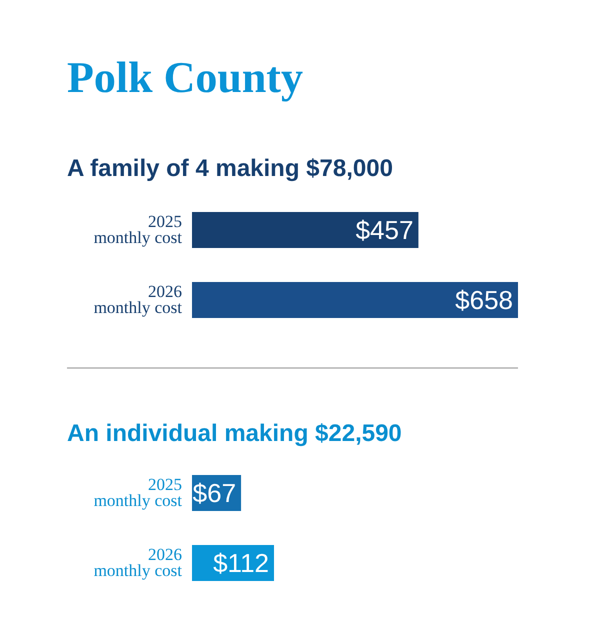 This screenshot has height=641, width=600. What do you see at coordinates (214, 493) in the screenshot?
I see `data-label: $67` at bounding box center [214, 493].